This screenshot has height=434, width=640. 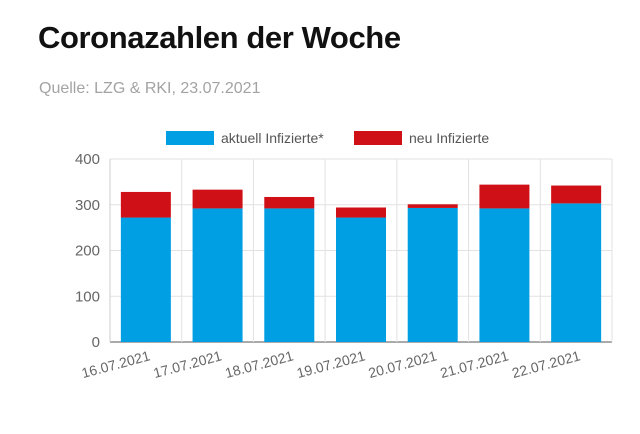 I want to click on chart-title: Coronazahlen der Woche, so click(x=219, y=37).